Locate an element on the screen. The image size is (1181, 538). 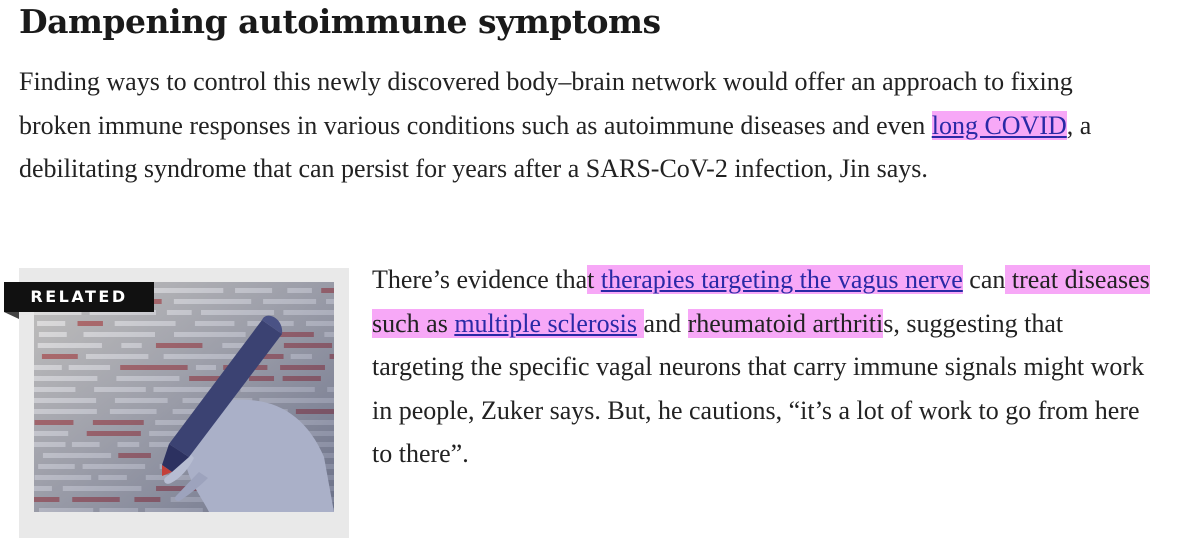
highlighted-text: rheumatoid arthriti is located at coordinates (785, 323).